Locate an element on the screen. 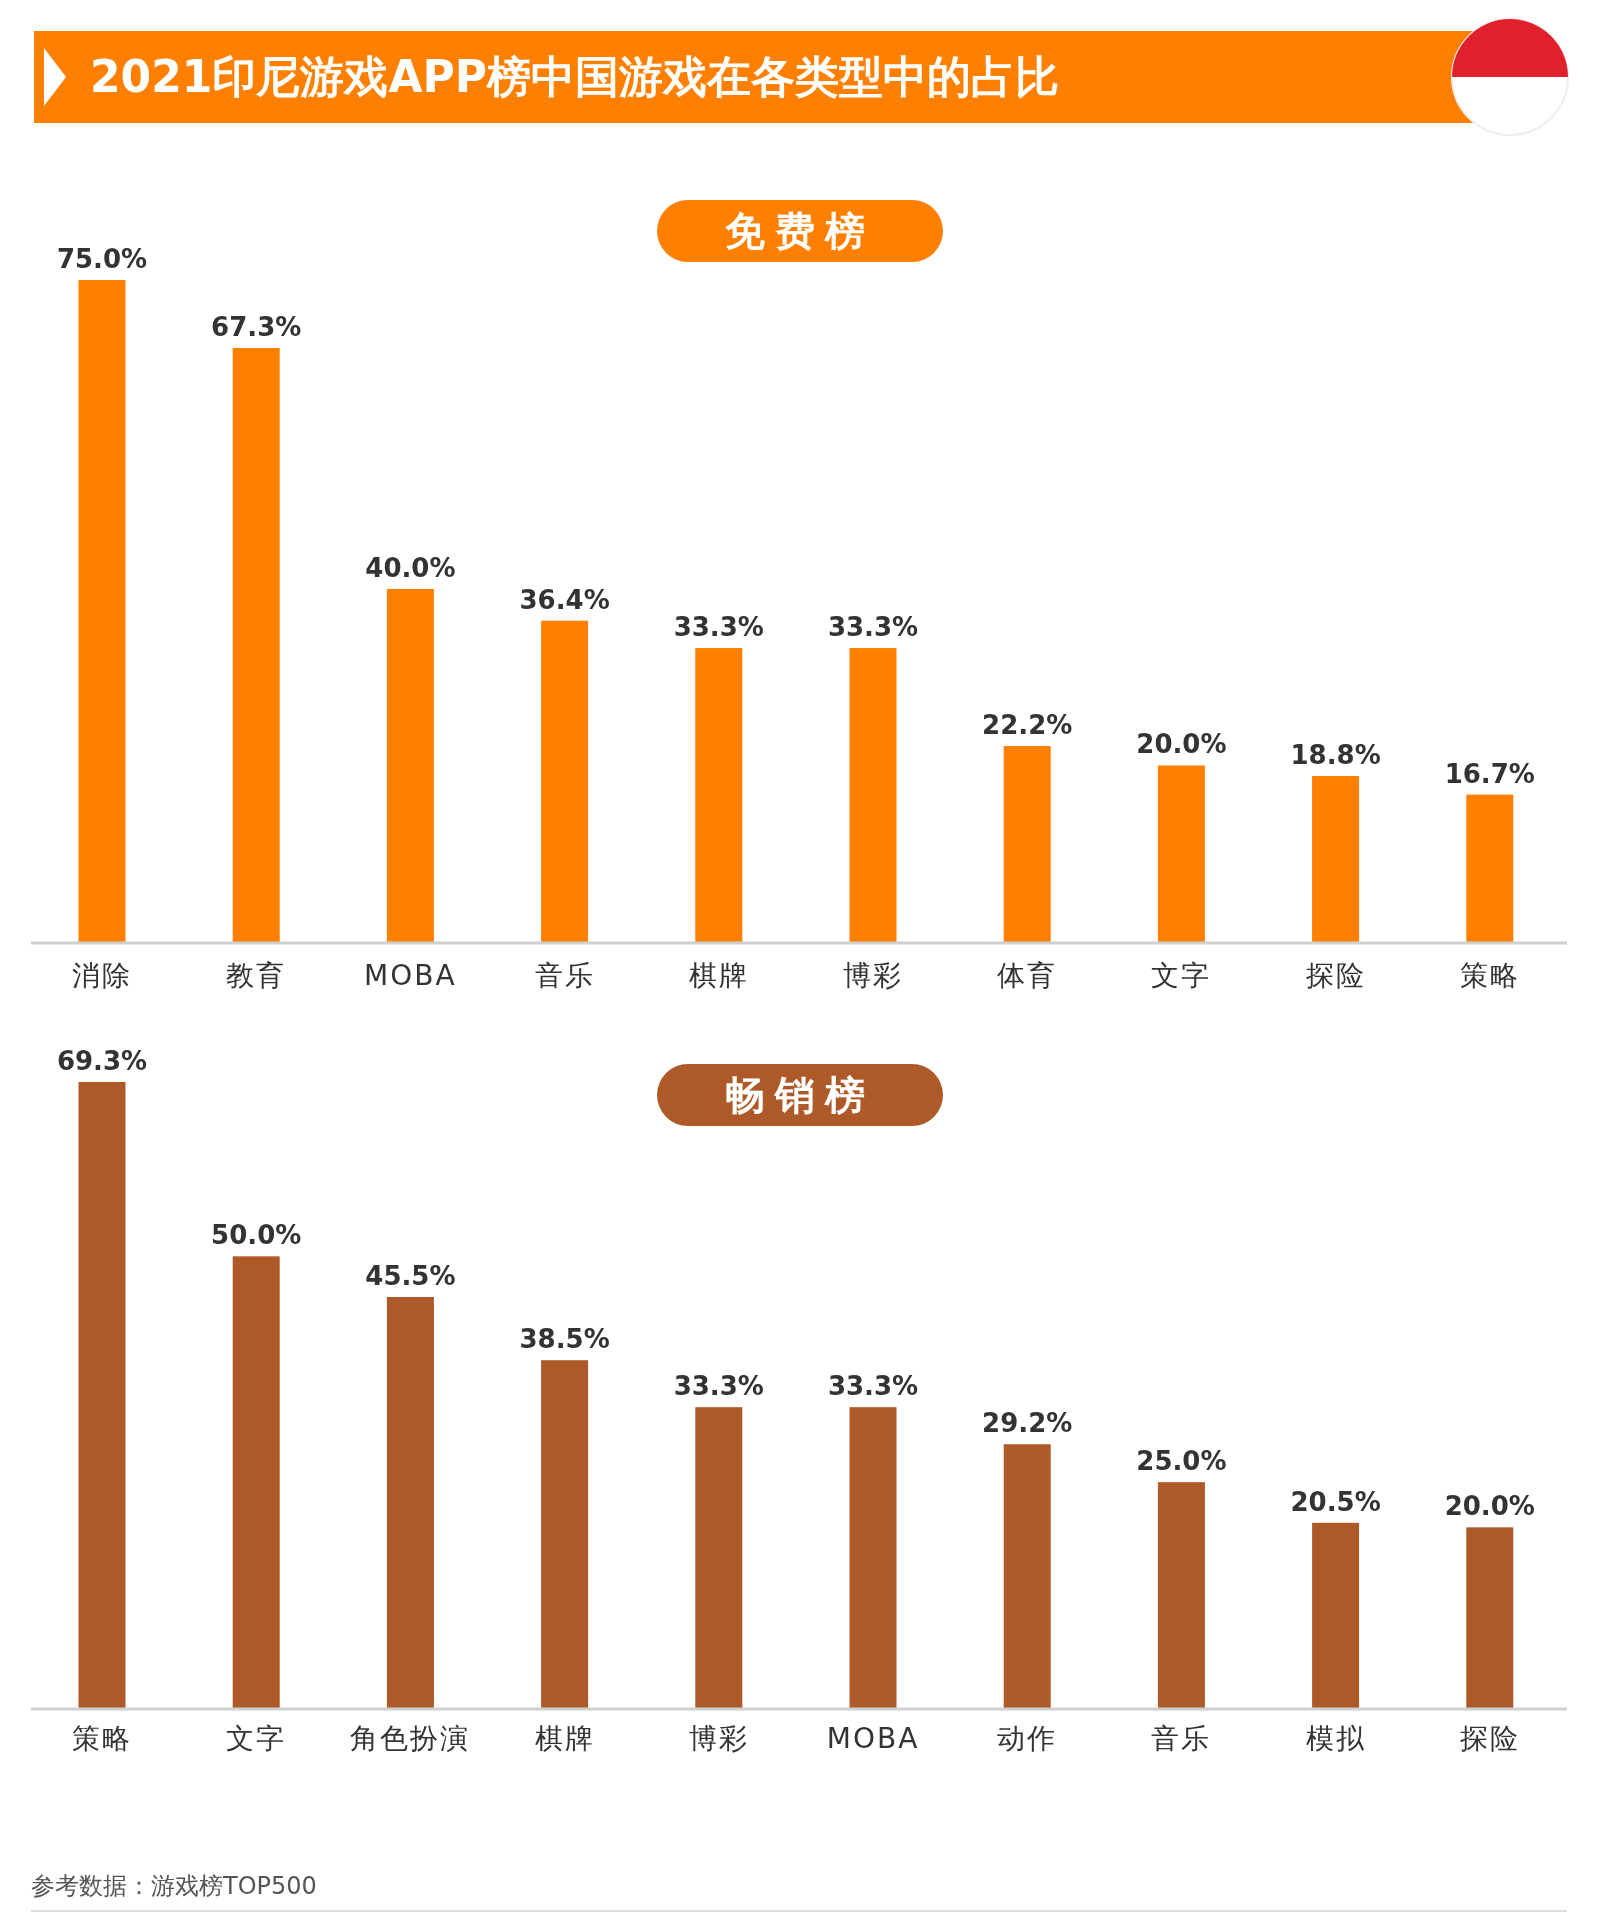 The image size is (1600, 1926). data-label: 18.8% is located at coordinates (1335, 755).